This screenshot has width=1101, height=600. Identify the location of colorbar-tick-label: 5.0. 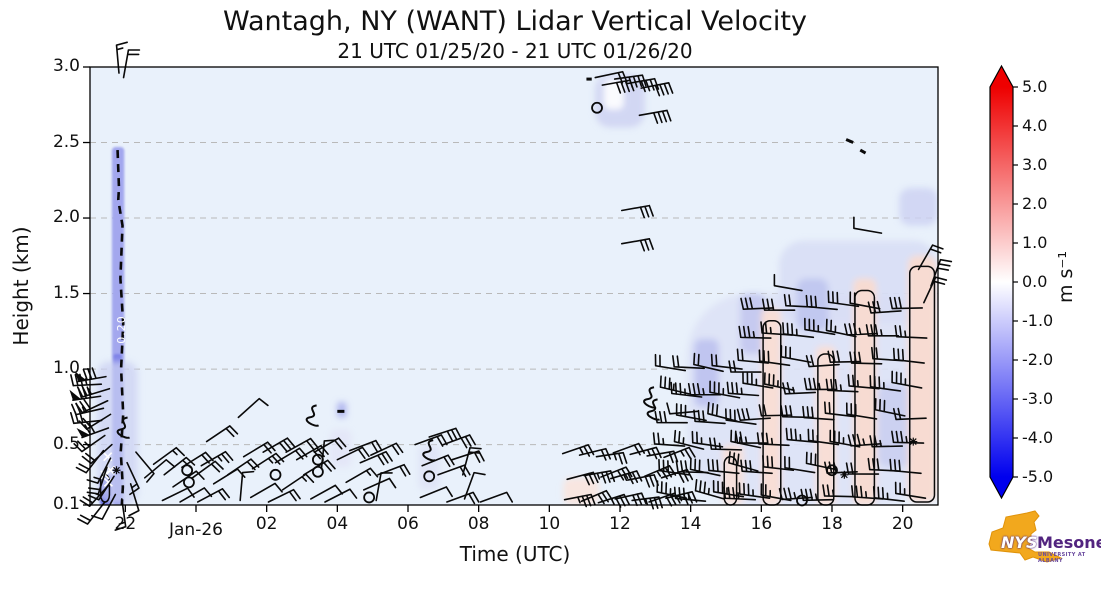
(1035, 86).